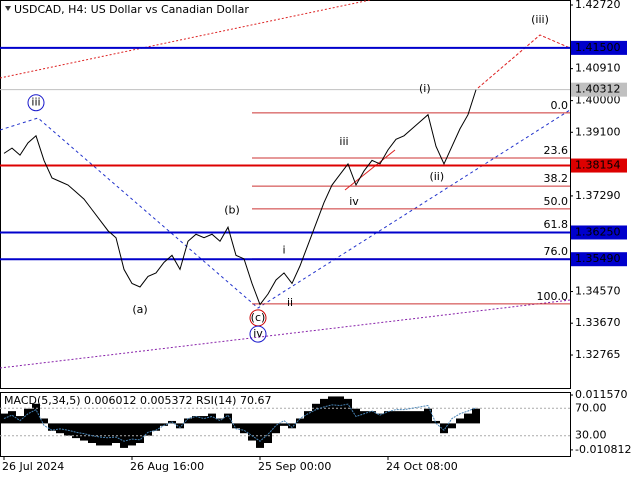 This screenshot has height=480, width=640. Describe the element at coordinates (556, 150) in the screenshot. I see `fib-label: 23.6` at that location.